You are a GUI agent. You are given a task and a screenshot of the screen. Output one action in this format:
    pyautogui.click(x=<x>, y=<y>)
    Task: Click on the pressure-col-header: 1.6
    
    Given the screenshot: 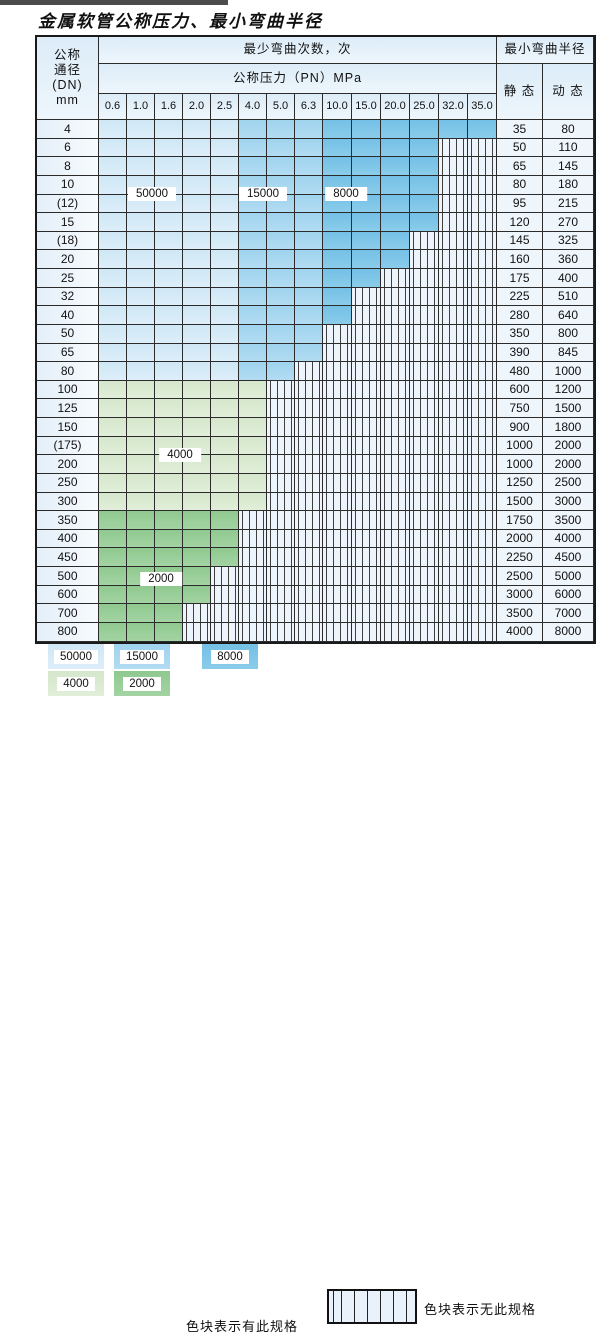 What is the action you would take?
    pyautogui.click(x=169, y=107)
    